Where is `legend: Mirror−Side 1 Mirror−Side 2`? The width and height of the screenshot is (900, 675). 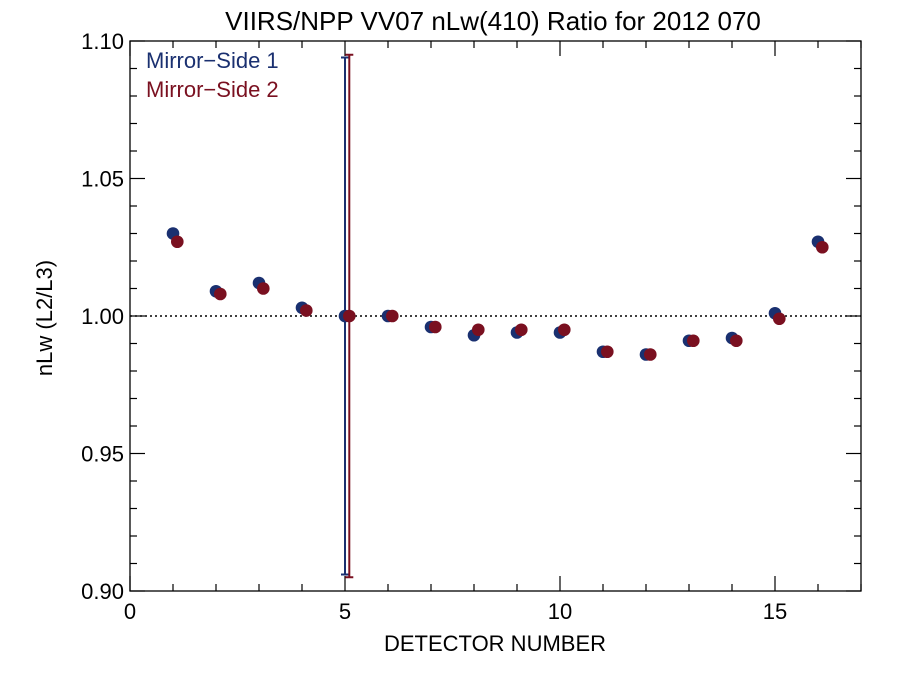
legend: Mirror−Side 1 Mirror−Side 2 is located at coordinates (212, 75).